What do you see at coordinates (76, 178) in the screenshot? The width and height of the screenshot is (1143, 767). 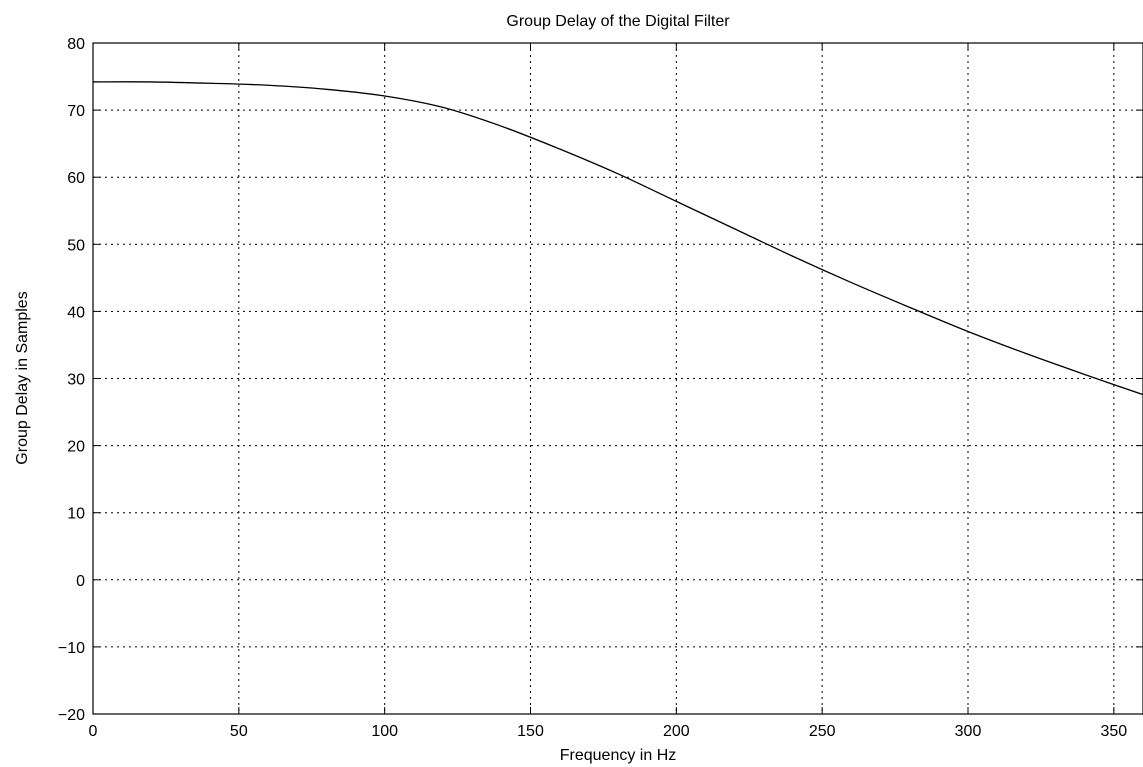 I see `y-tick-label: 60` at bounding box center [76, 178].